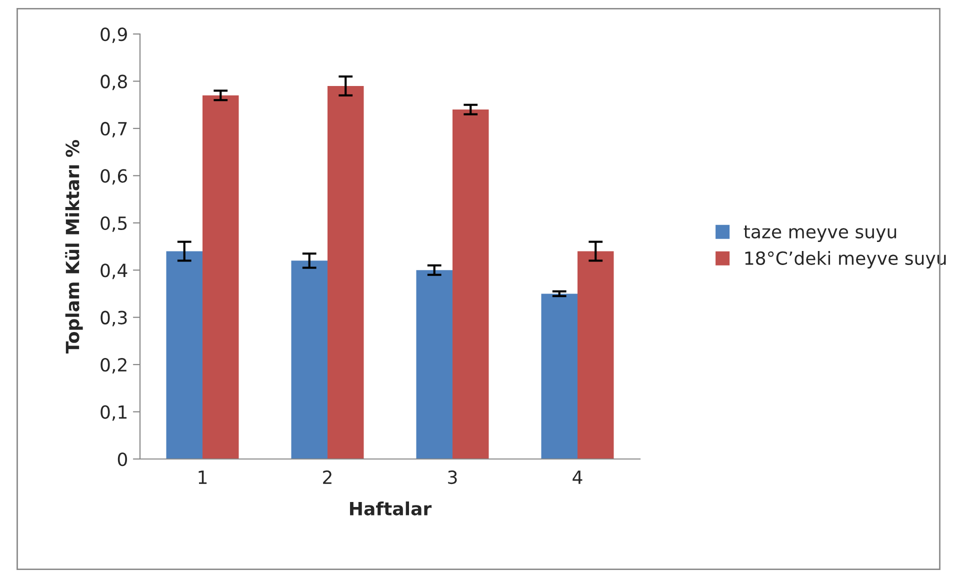  What do you see at coordinates (327, 477) in the screenshot?
I see `x-tick-label: 2` at bounding box center [327, 477].